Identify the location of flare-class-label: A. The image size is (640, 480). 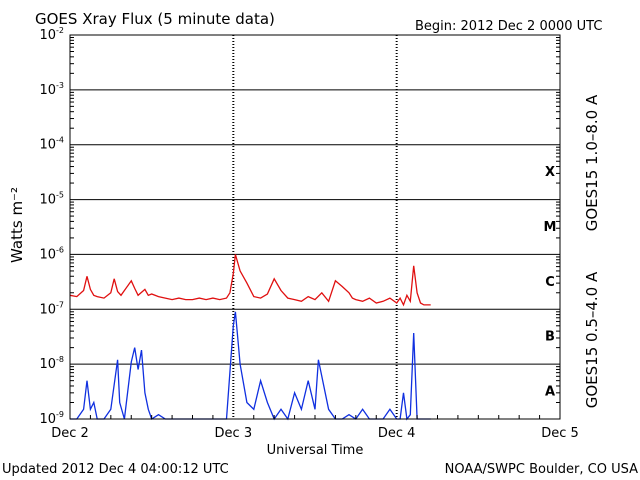
(550, 392).